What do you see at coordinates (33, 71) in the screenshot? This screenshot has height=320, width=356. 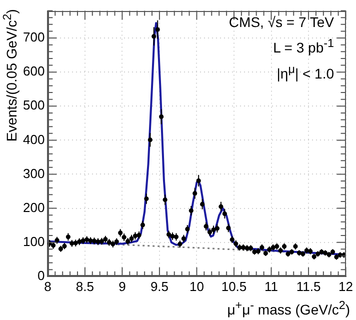 I see `y-tick-label: 600` at bounding box center [33, 71].